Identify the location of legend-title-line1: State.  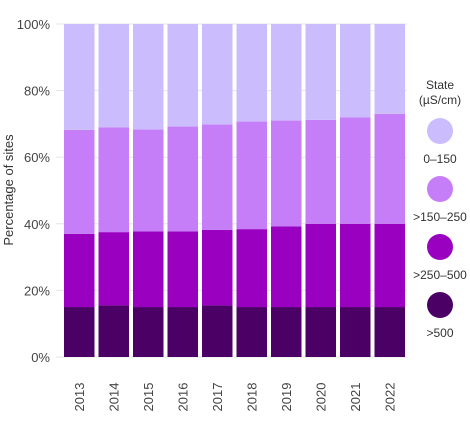
(440, 85).